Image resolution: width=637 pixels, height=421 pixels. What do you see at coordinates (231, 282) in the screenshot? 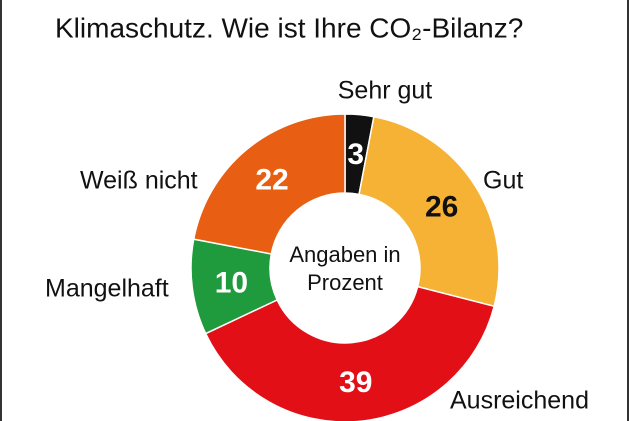
I see `value-label: 10` at bounding box center [231, 282].